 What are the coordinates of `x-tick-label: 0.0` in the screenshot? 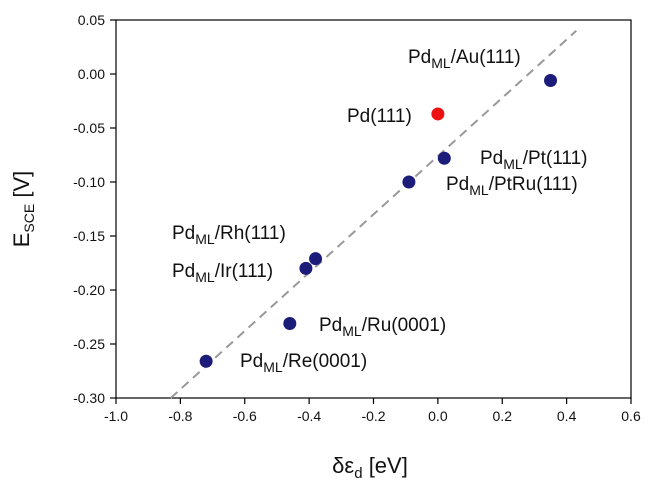 It's located at (438, 416).